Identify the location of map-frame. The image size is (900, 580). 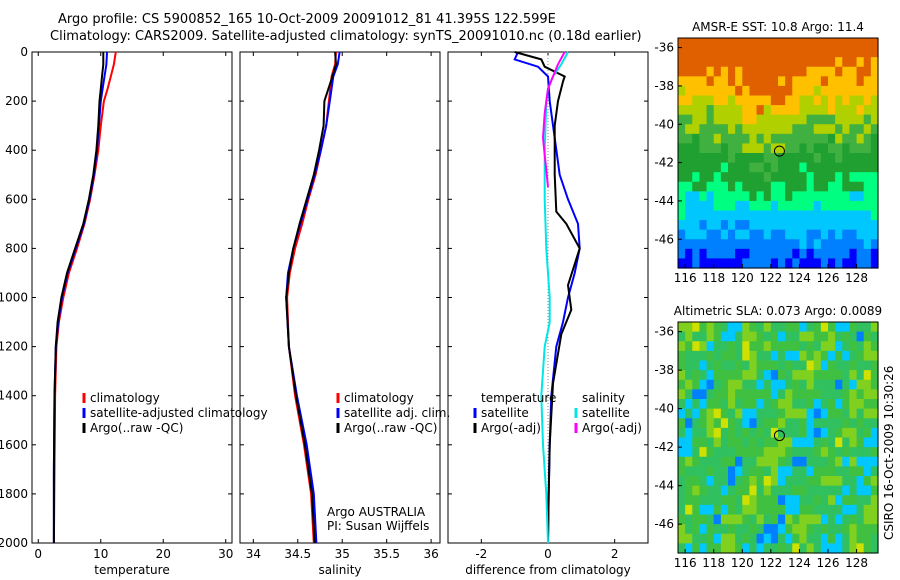
(778, 437).